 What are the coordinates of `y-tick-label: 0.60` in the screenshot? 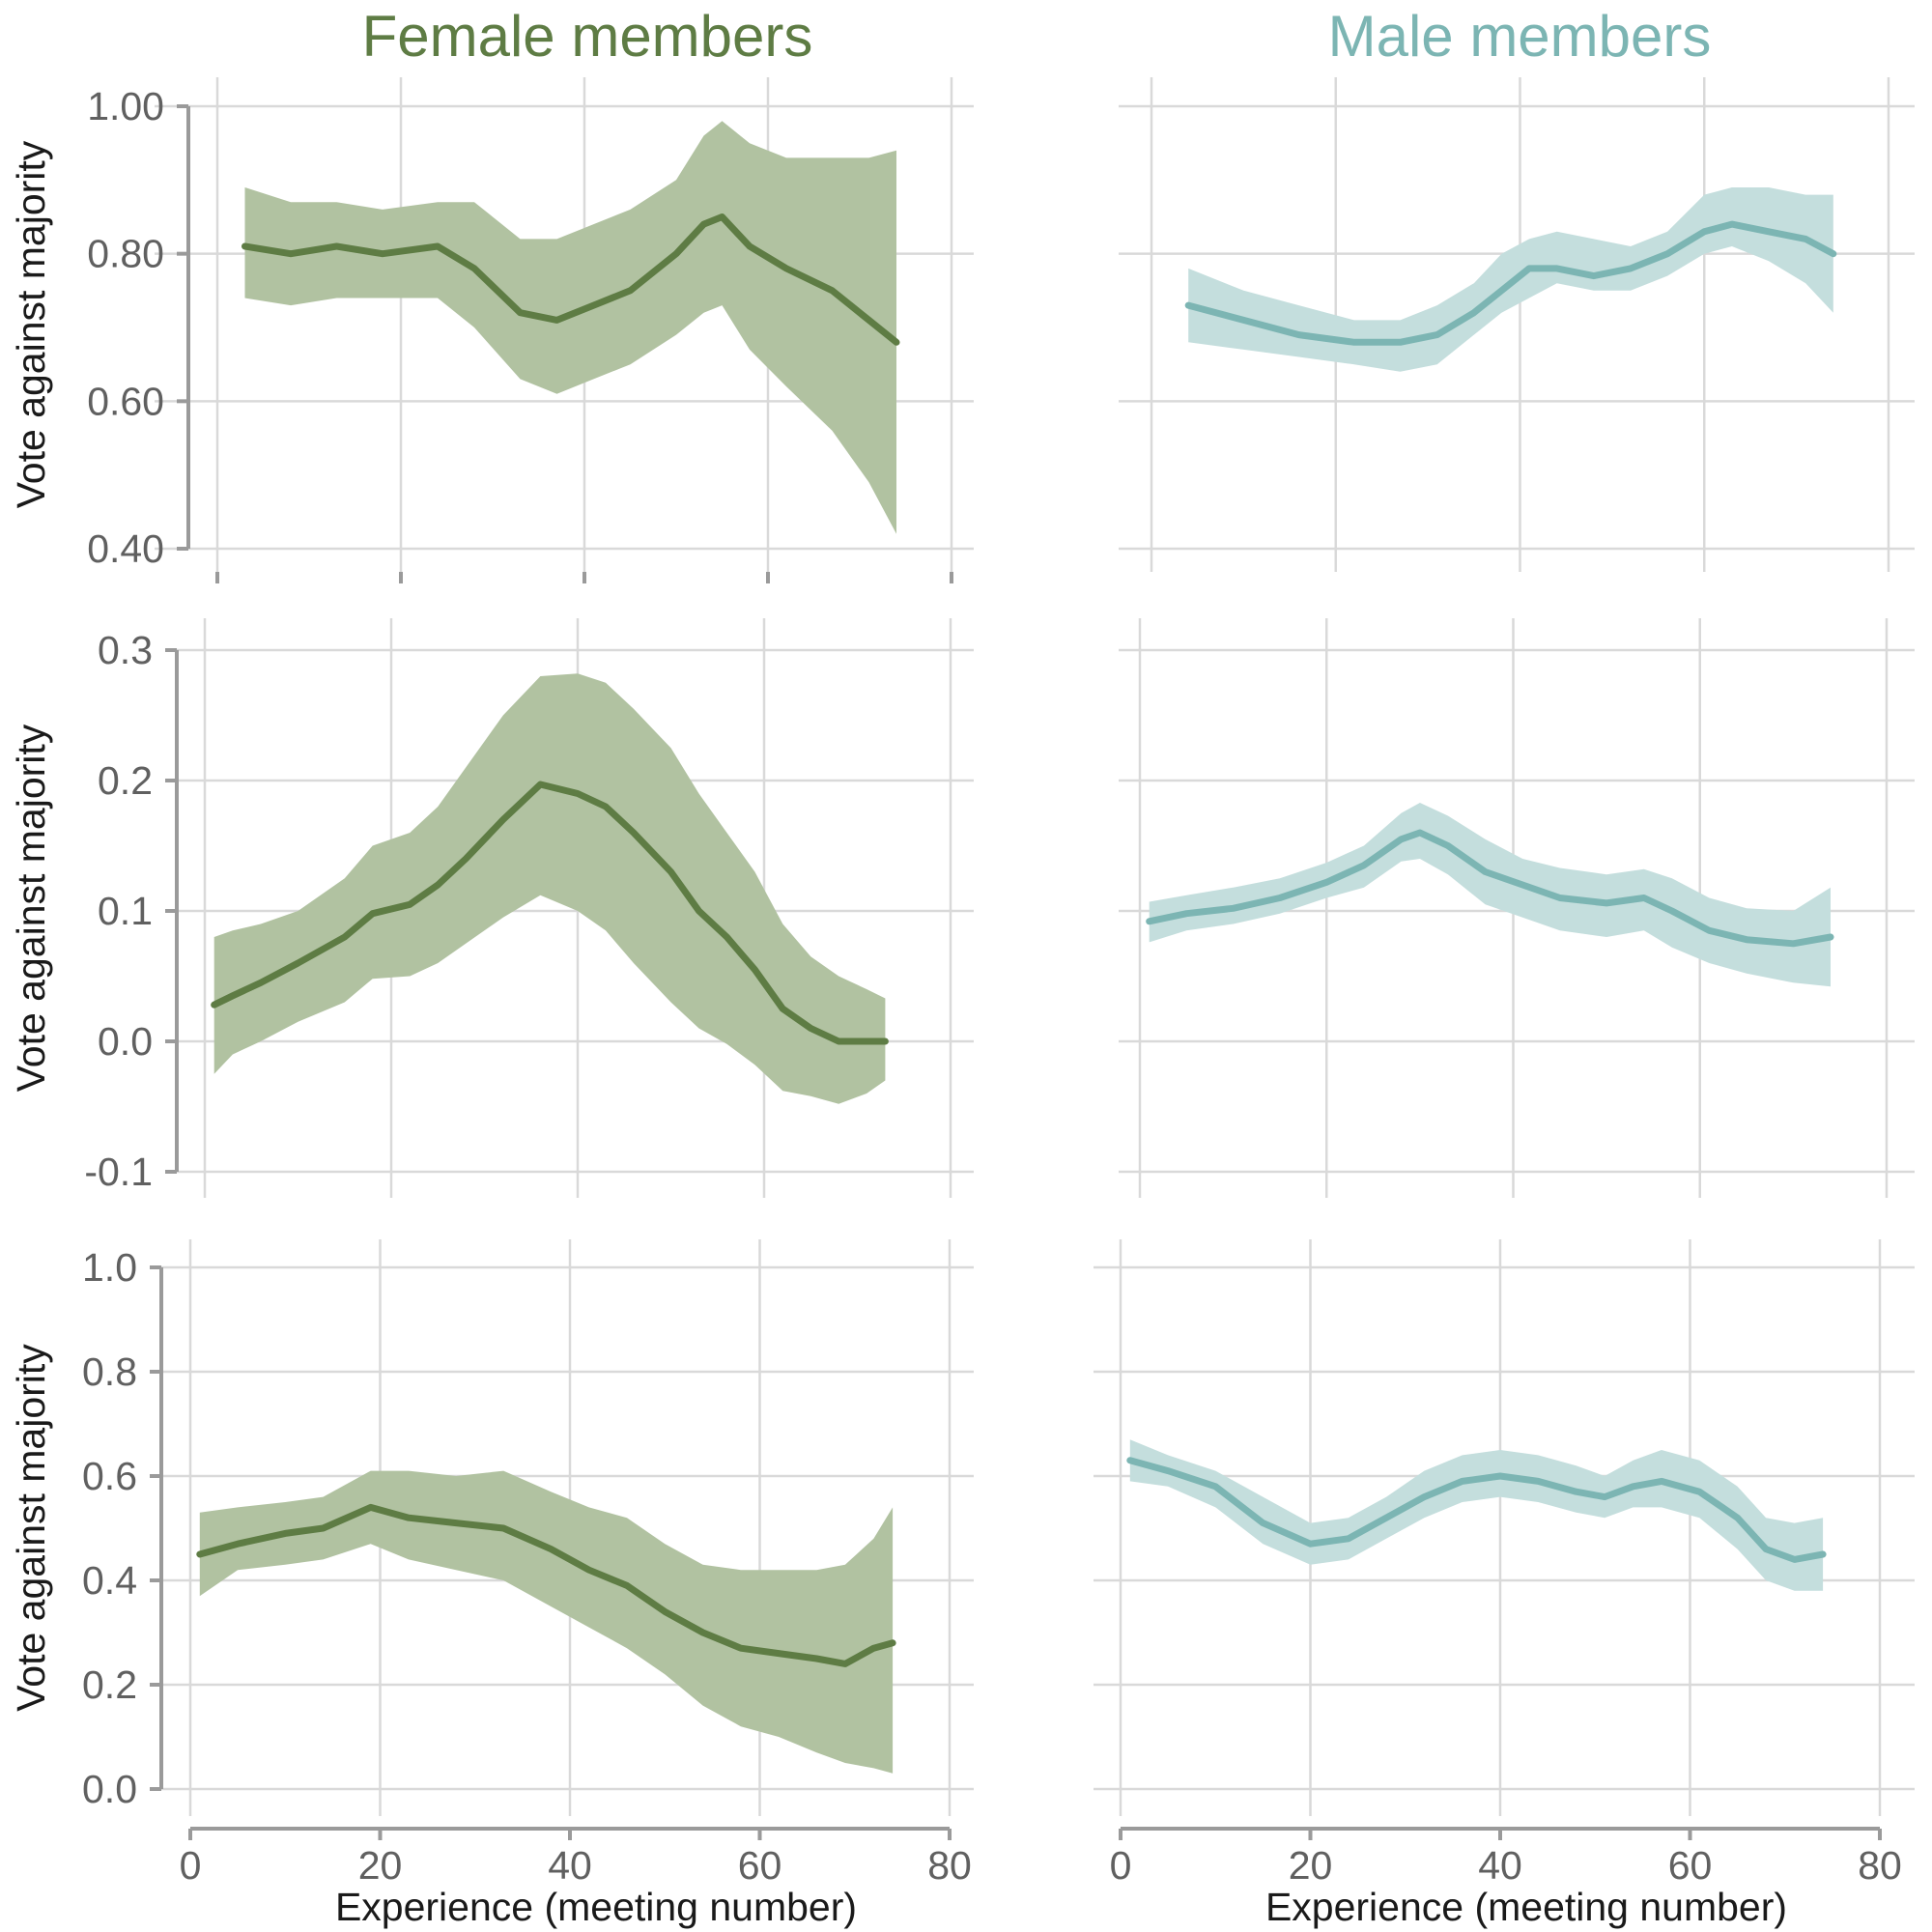 It's located at (125, 401).